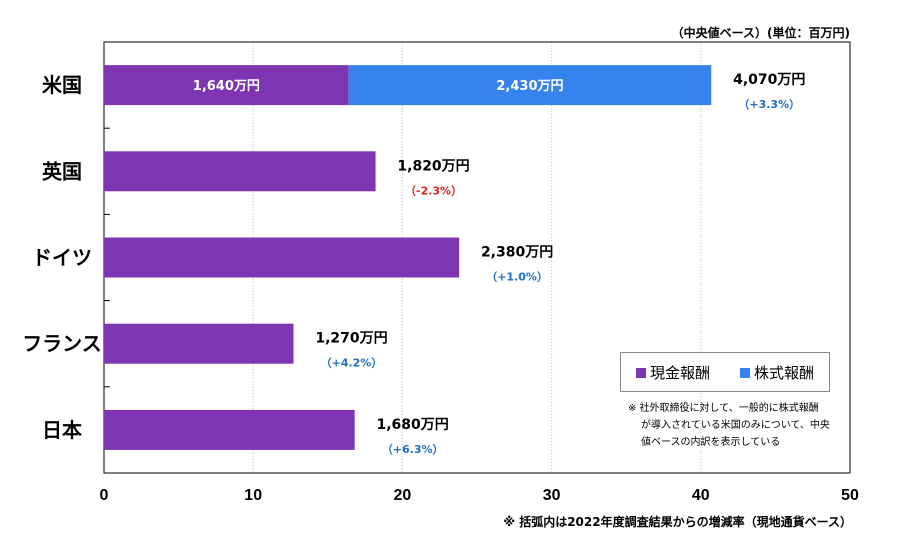  I want to click on note-line: 値ベースの内訳を表示している, so click(711, 442).